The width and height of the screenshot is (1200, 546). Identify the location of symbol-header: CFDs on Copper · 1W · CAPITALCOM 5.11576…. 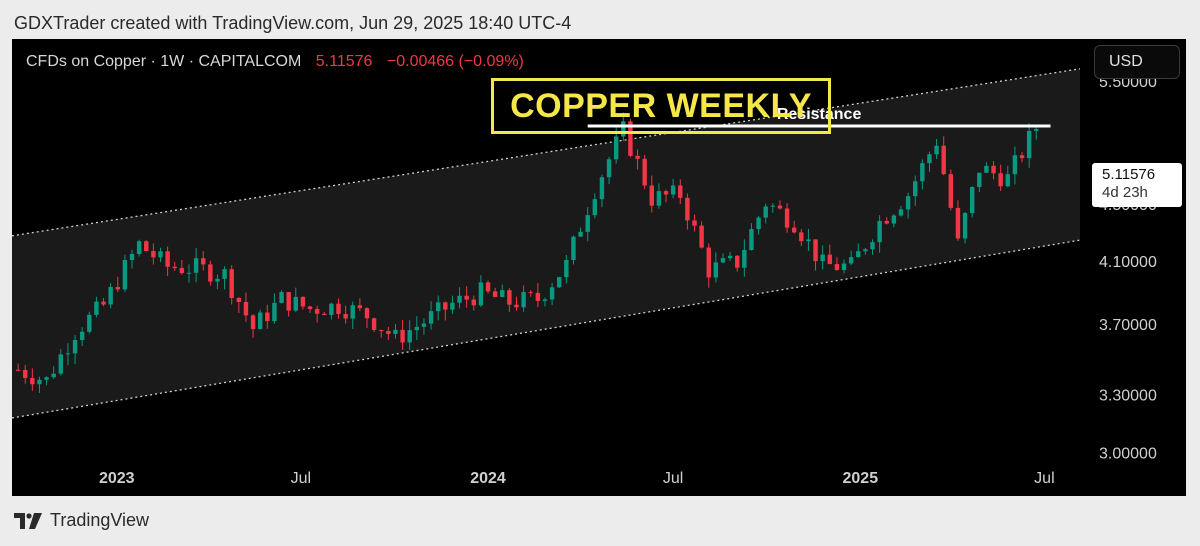
(275, 62).